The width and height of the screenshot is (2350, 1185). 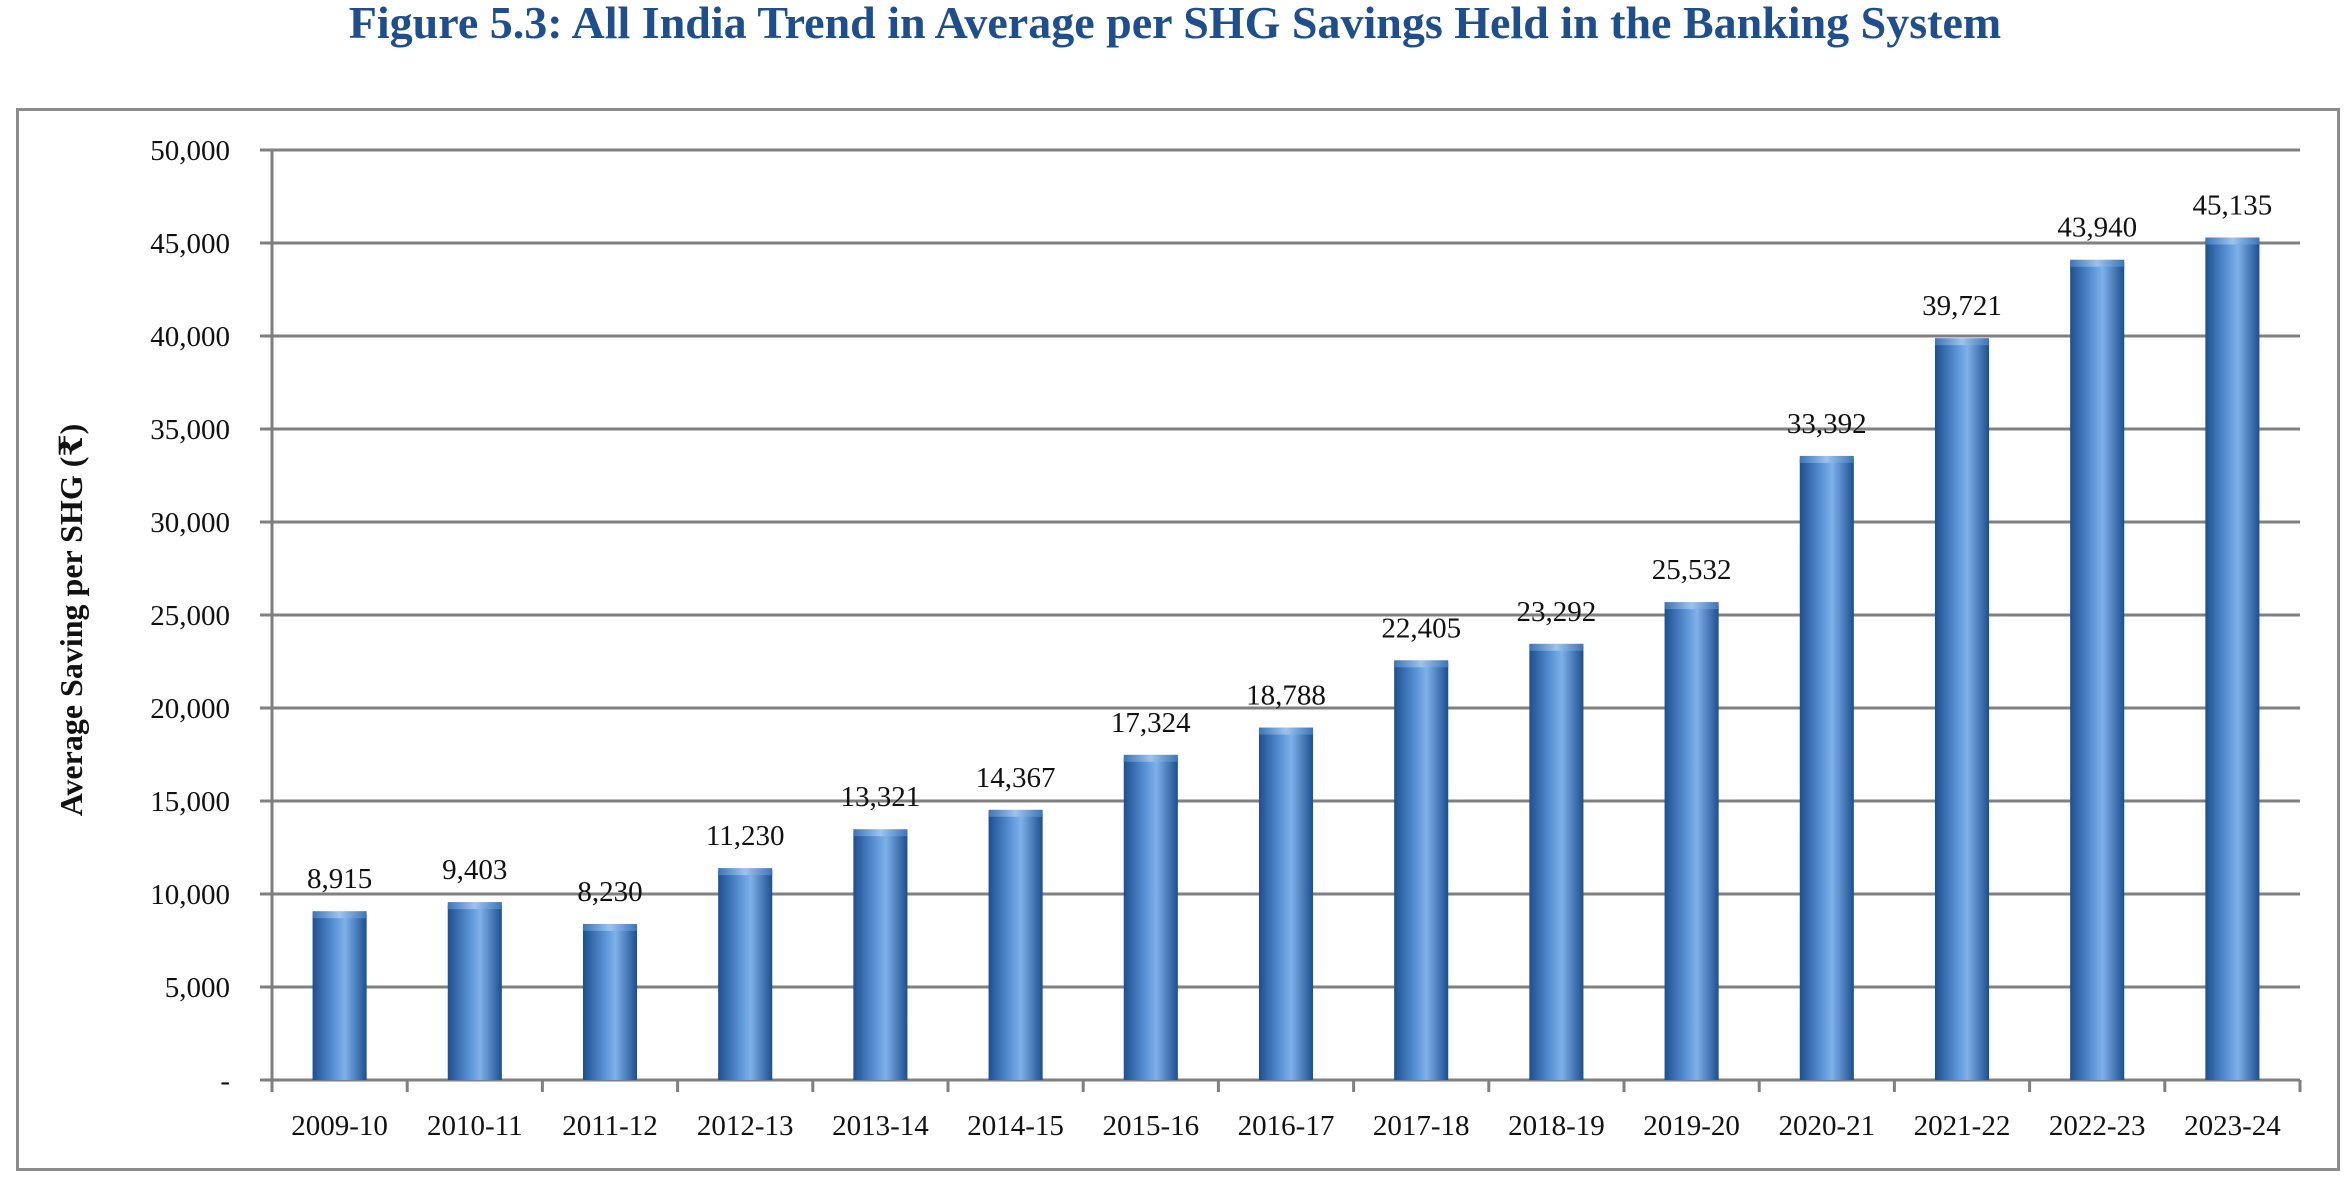 What do you see at coordinates (1421, 628) in the screenshot?
I see `data-label: 22,405` at bounding box center [1421, 628].